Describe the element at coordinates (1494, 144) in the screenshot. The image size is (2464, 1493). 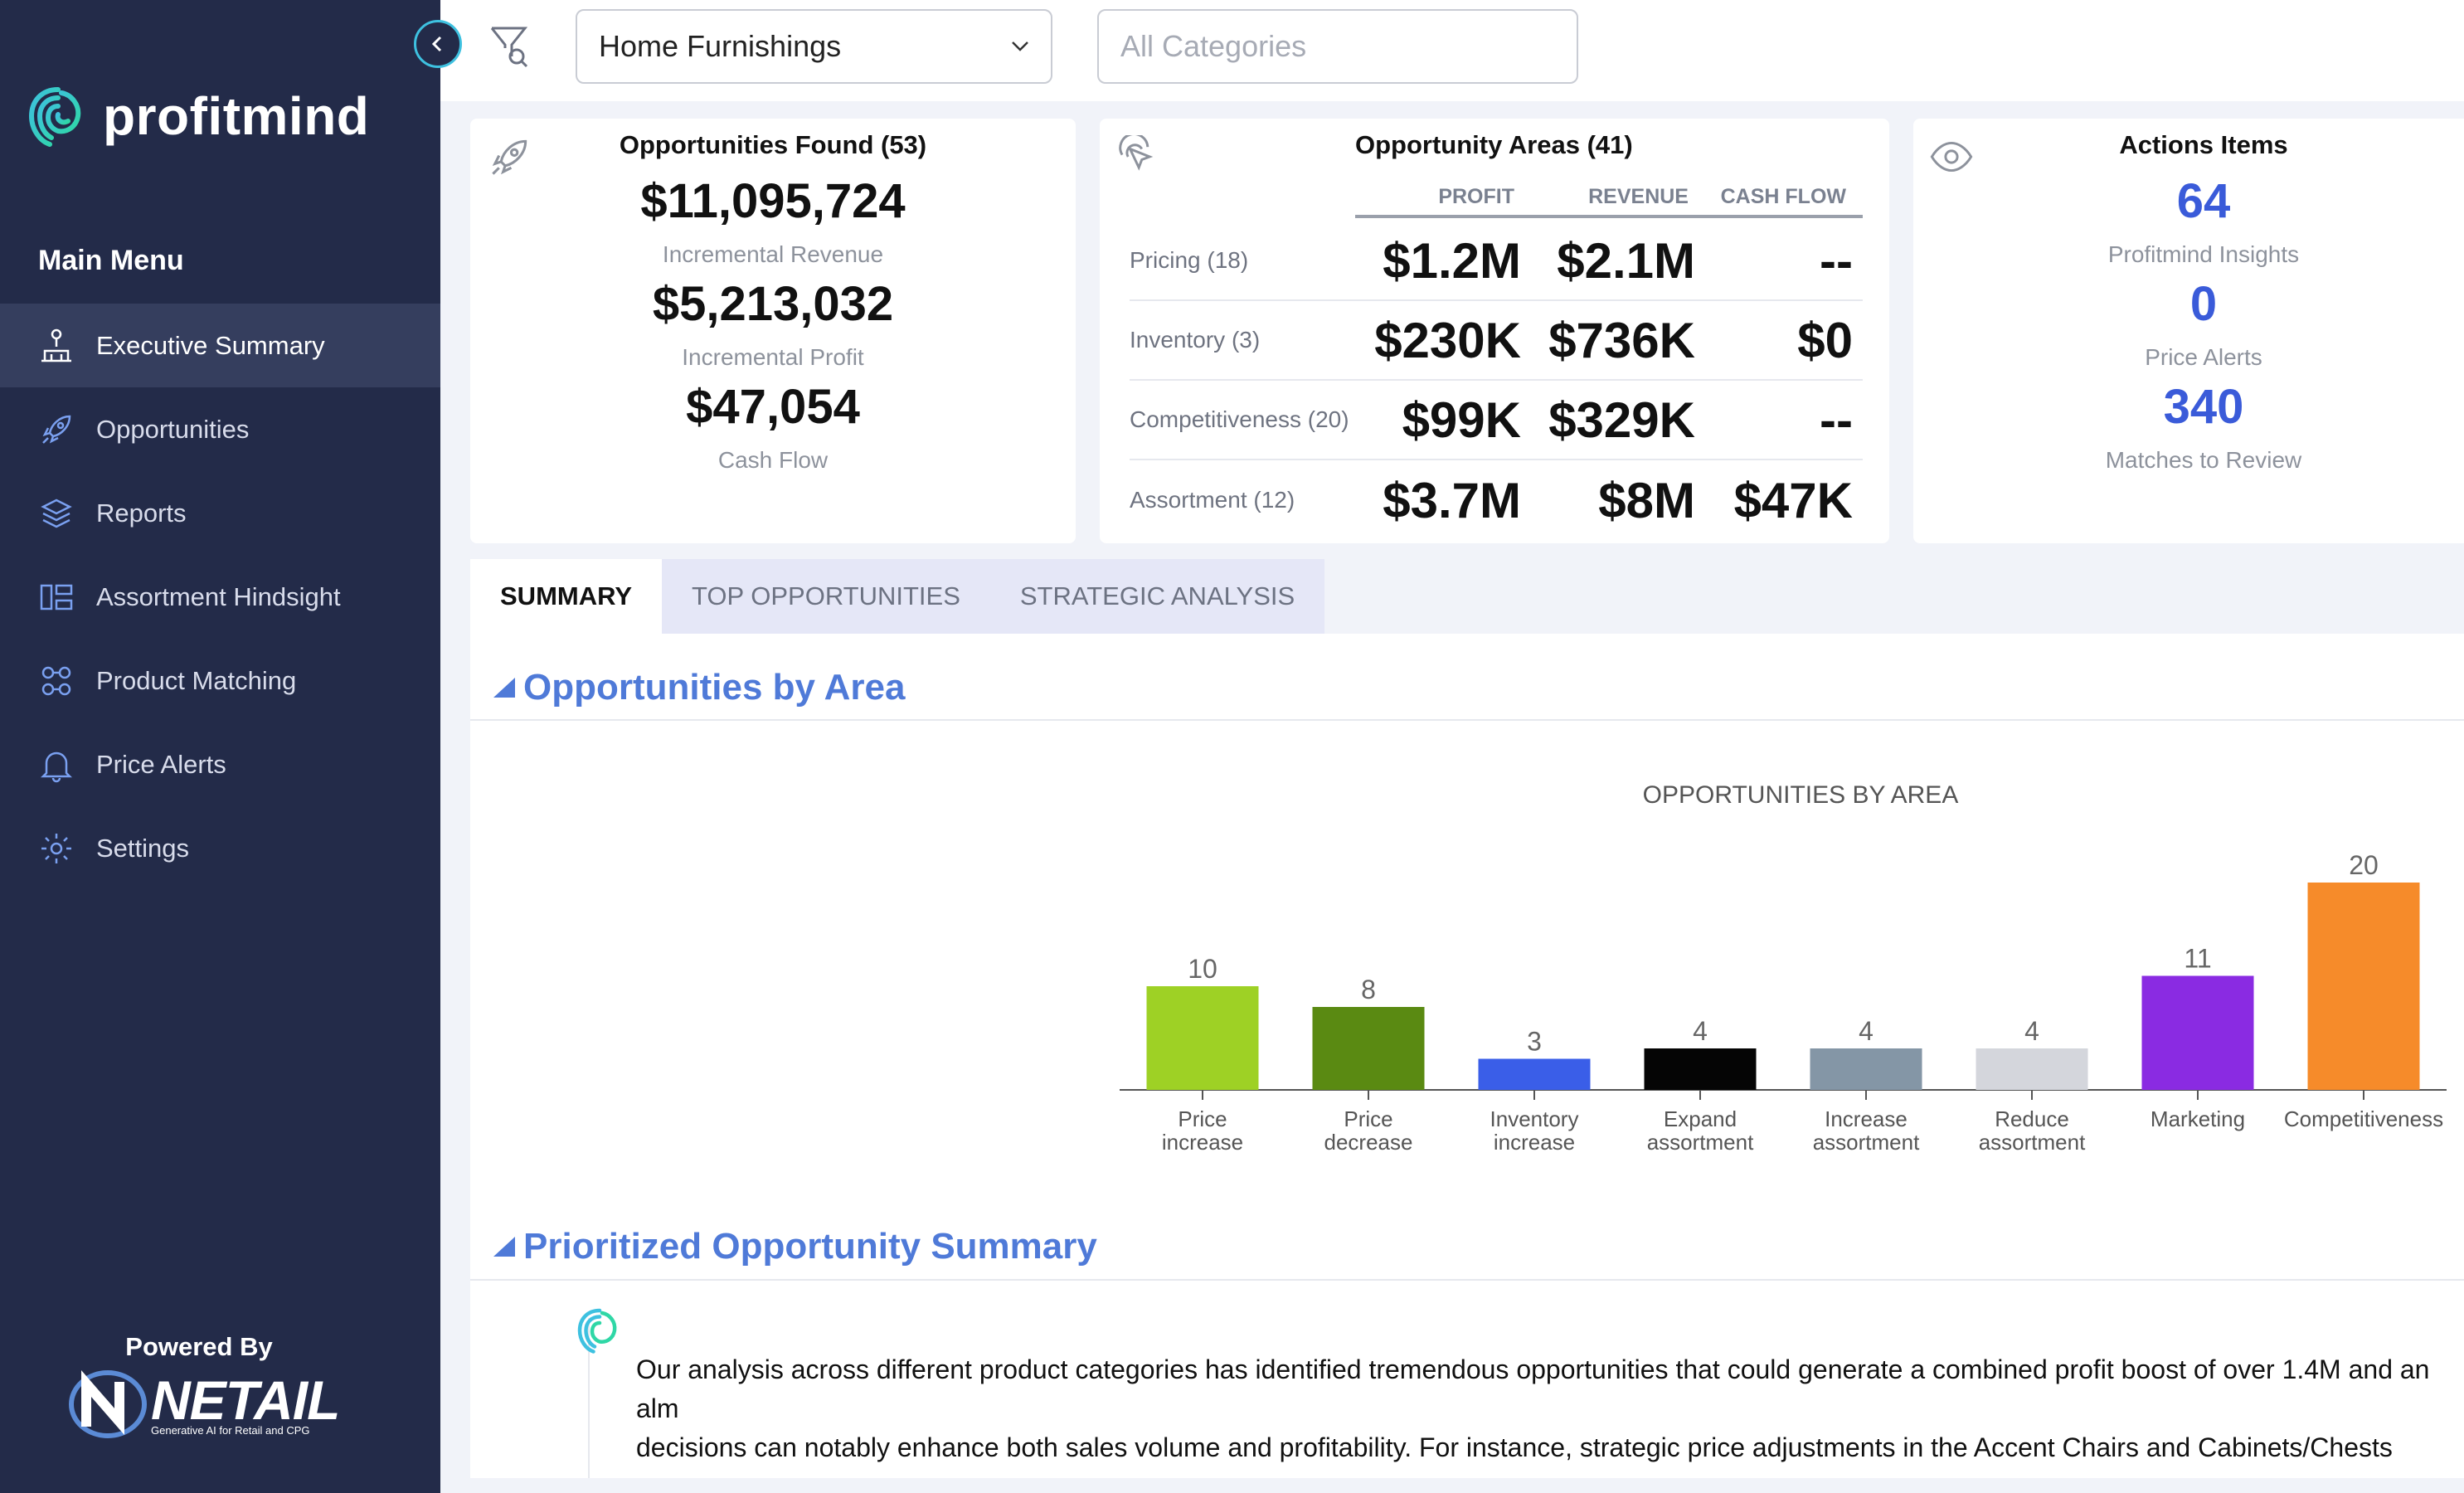
I see `card-title-text: Opportunity Areas (41)` at that location.